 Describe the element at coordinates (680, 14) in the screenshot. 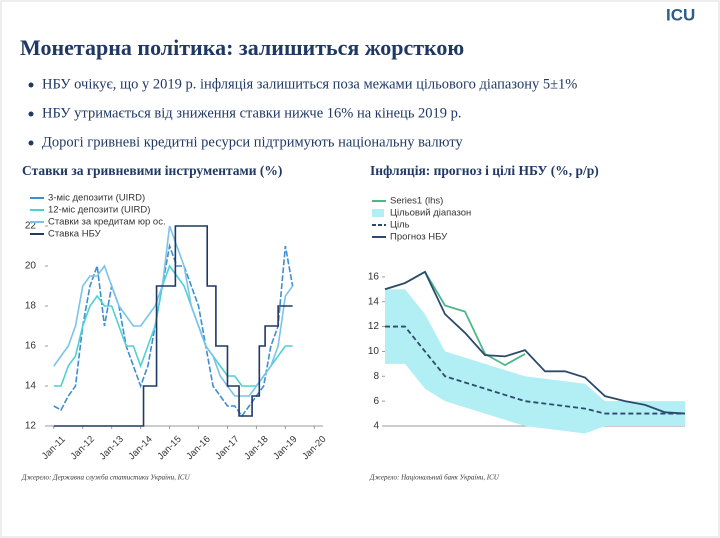

I see `logo: ICU` at that location.